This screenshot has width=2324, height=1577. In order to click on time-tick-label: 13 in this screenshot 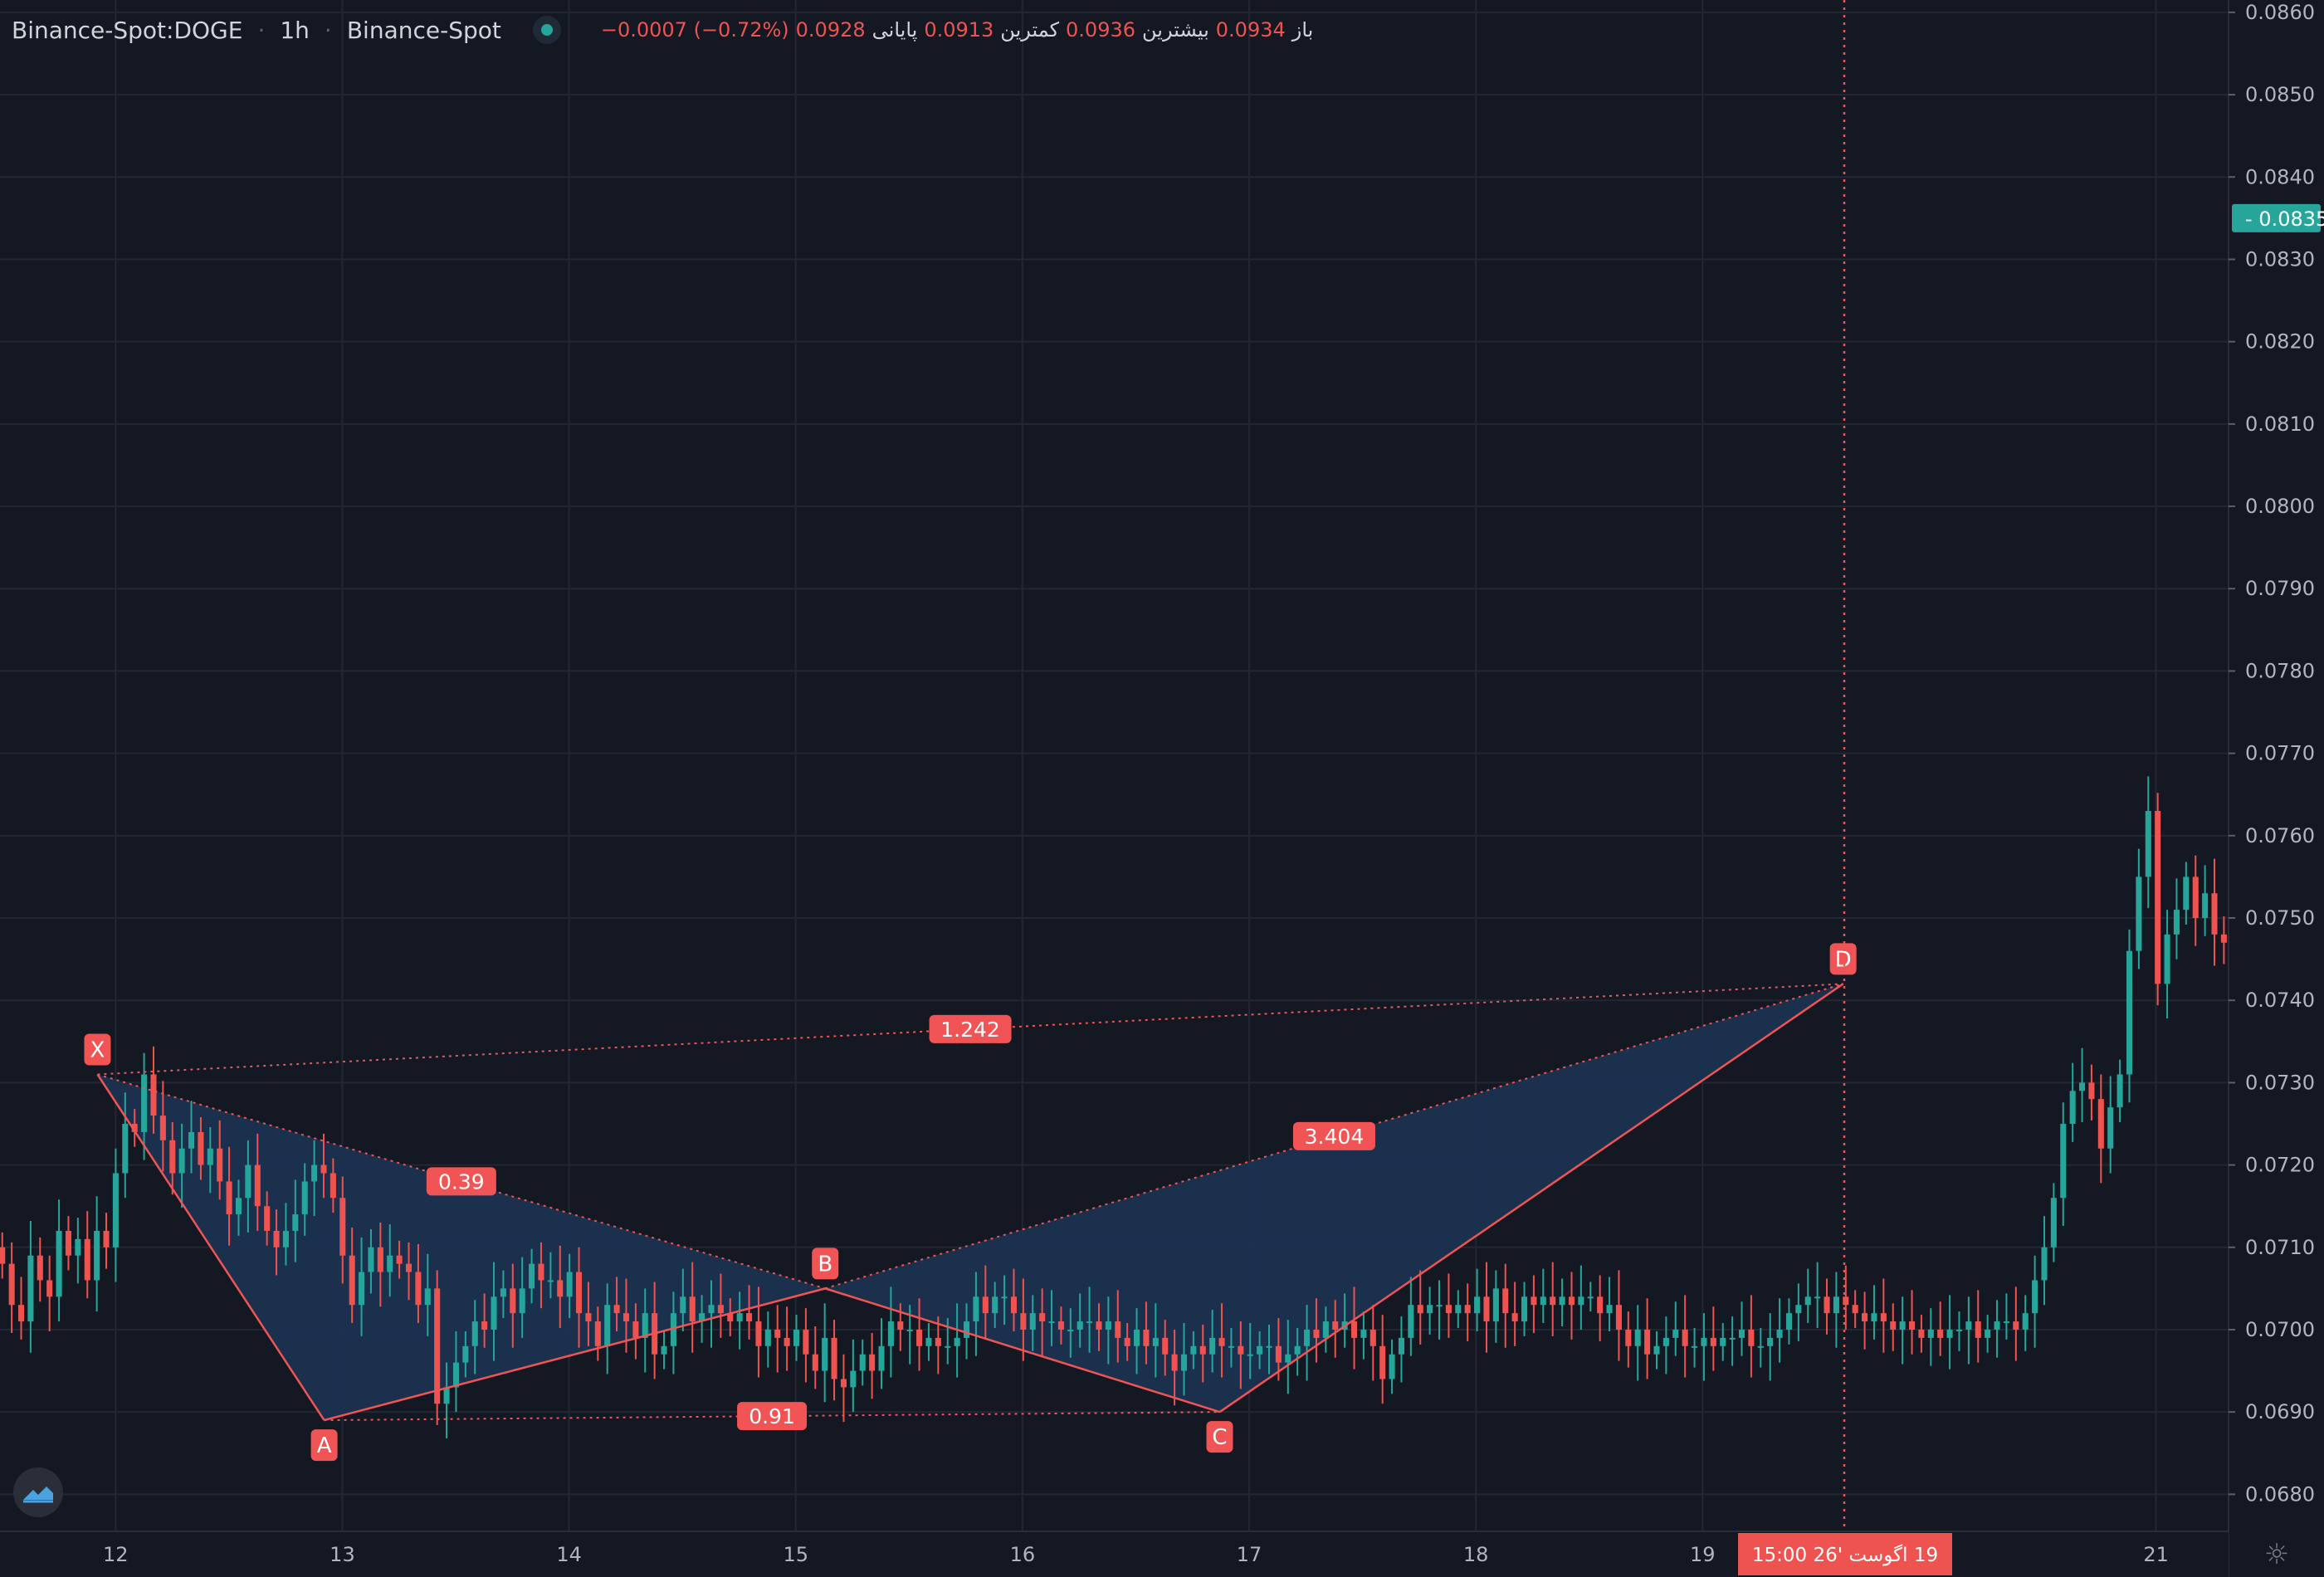, I will do `click(342, 1554)`.